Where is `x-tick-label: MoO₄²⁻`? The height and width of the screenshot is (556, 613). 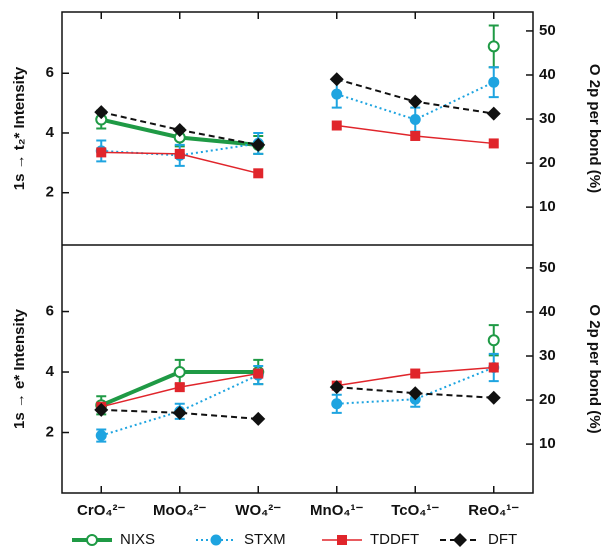
x-tick-label: MoO₄²⁻ is located at coordinates (179, 510).